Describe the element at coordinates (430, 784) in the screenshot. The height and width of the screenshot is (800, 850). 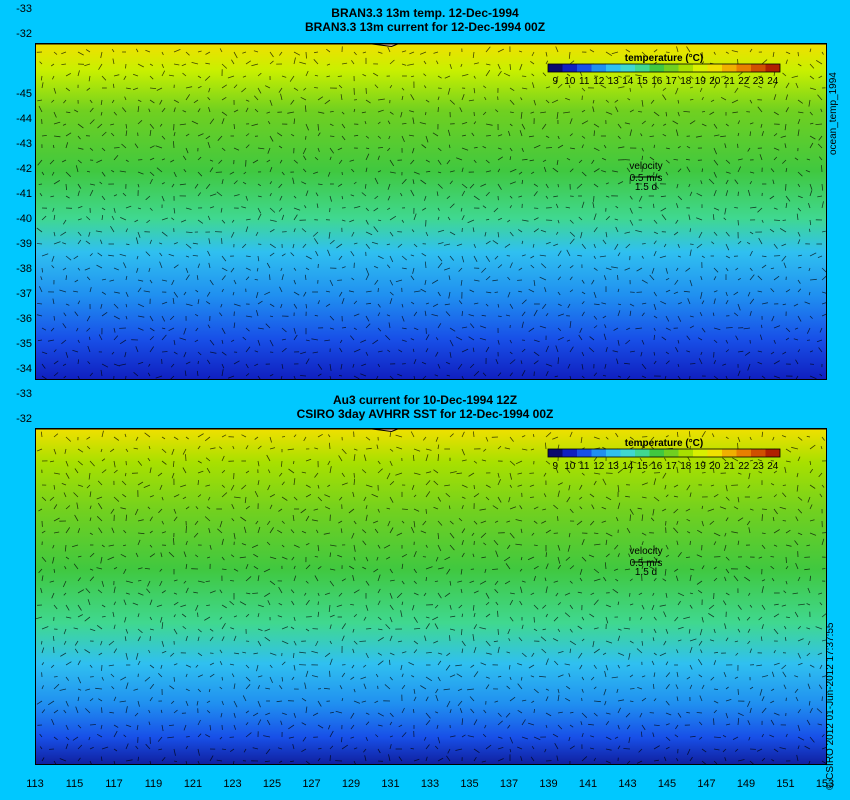
I see `x-tick-label: 133` at that location.